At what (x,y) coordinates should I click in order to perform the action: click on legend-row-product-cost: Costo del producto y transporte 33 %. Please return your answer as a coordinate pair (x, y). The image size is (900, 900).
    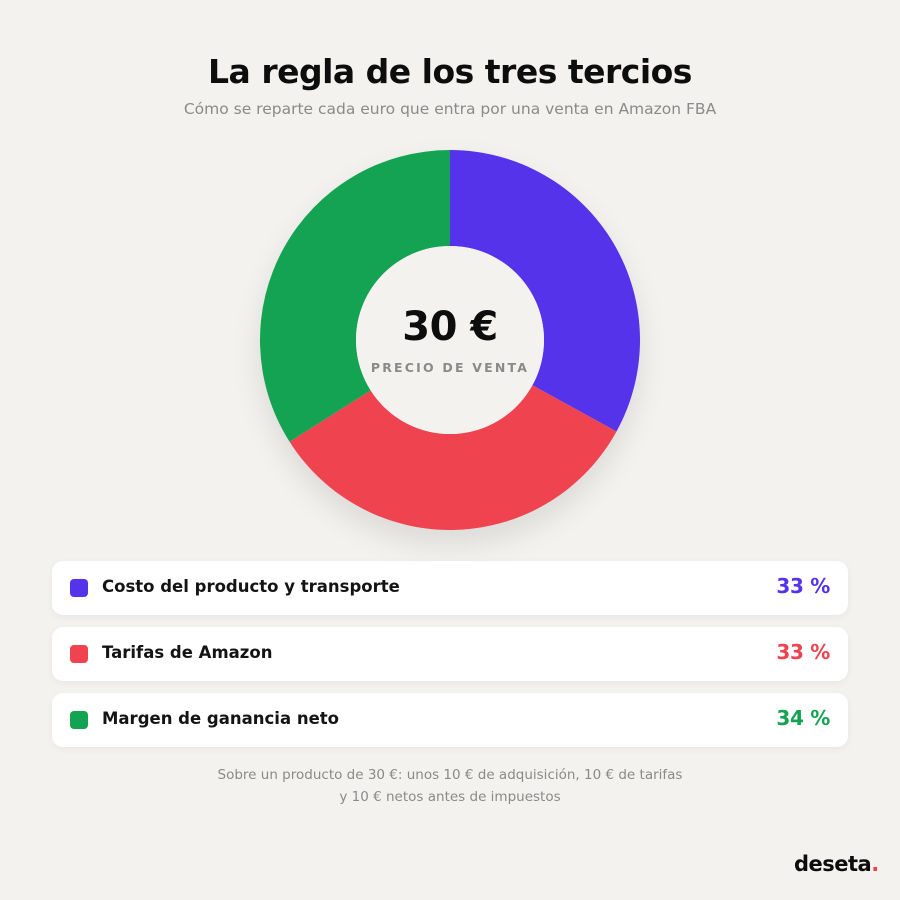
    Looking at the image, I should click on (450, 588).